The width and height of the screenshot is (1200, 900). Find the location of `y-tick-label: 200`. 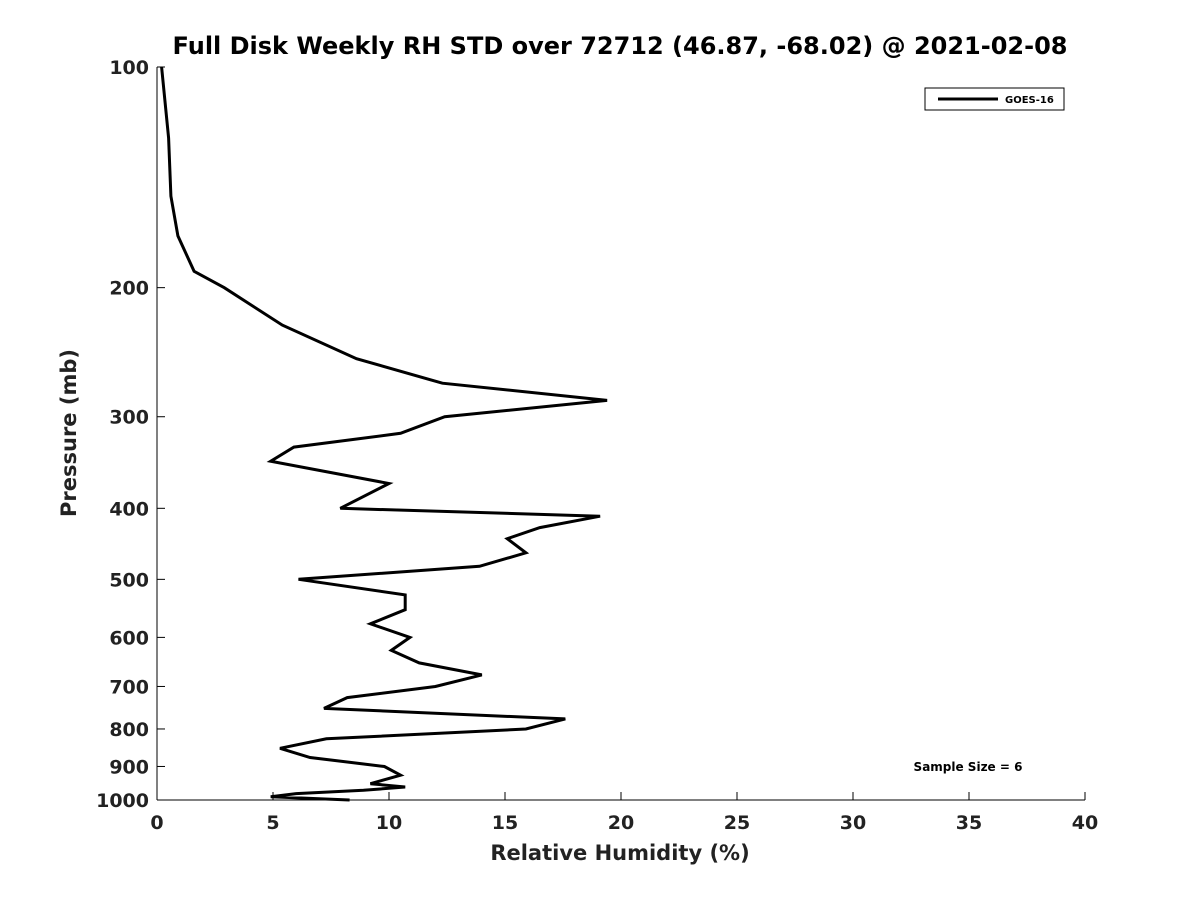

y-tick-label: 200 is located at coordinates (129, 289).